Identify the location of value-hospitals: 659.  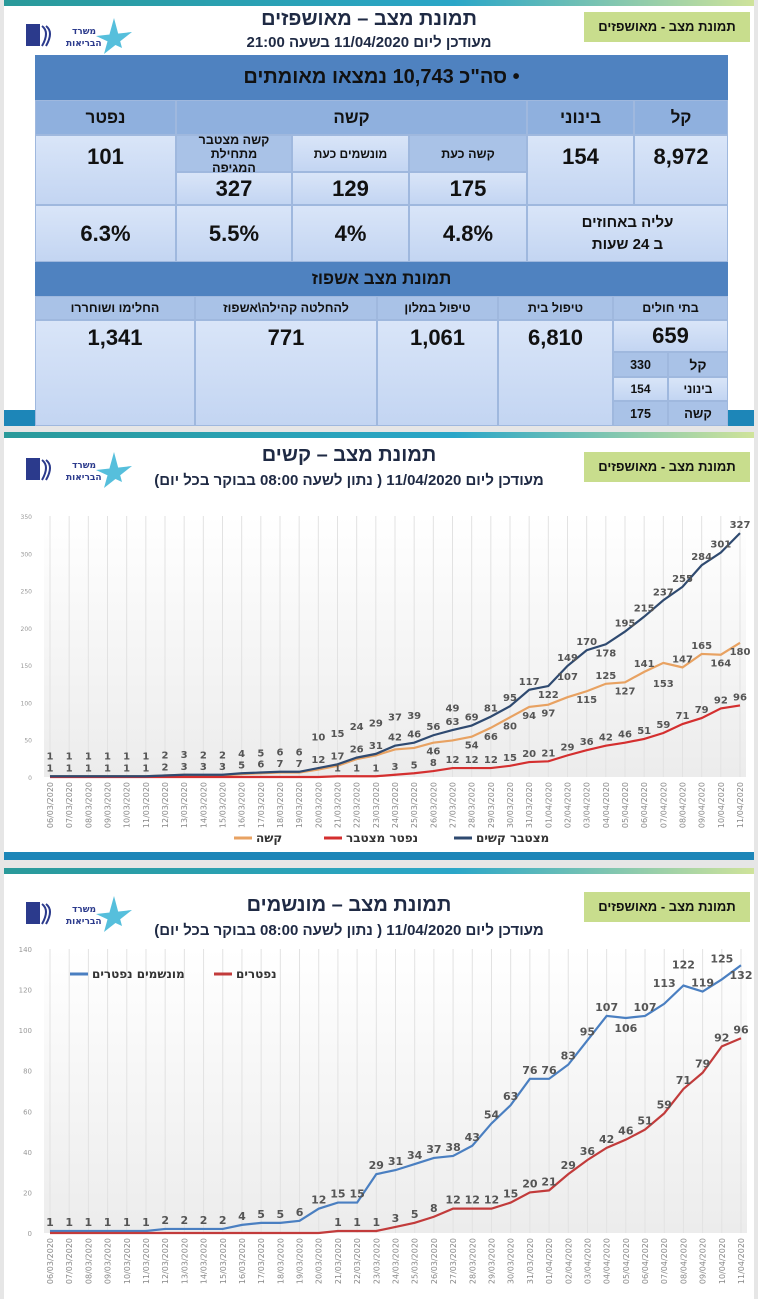
(670, 336).